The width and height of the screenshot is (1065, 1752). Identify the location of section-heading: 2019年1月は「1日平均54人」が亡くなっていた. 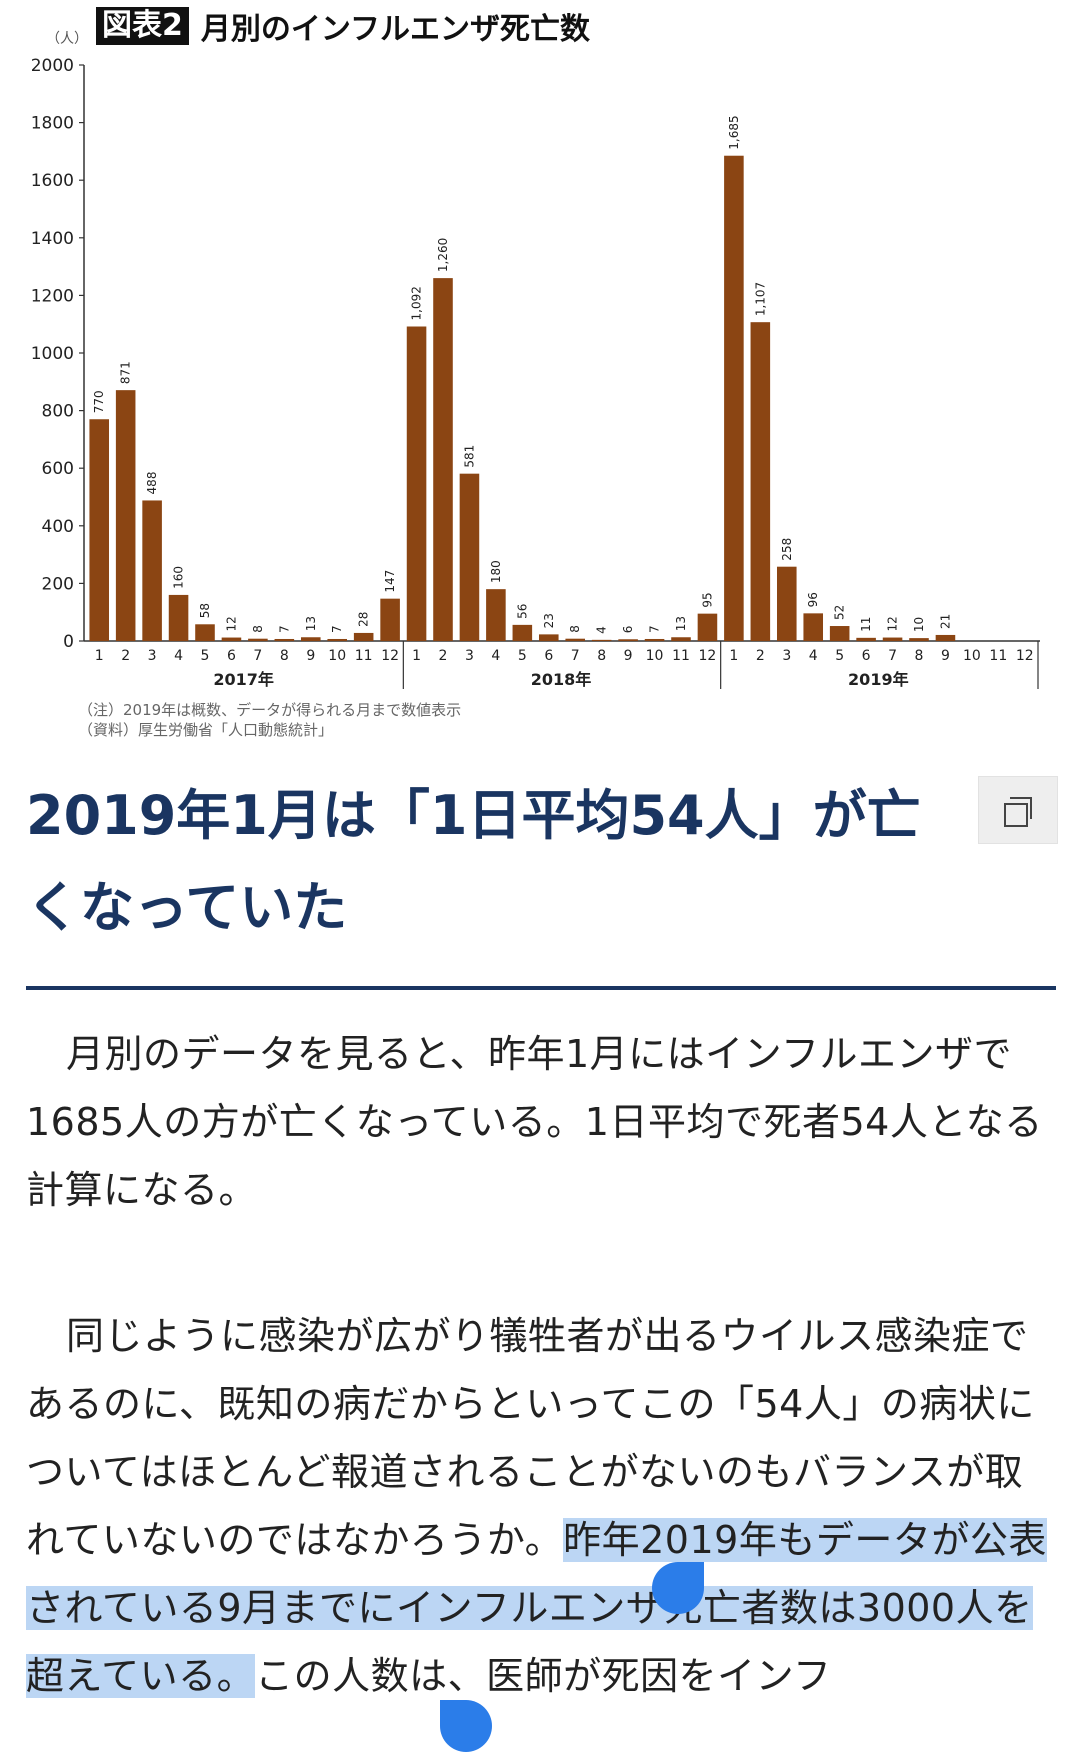
(473, 861).